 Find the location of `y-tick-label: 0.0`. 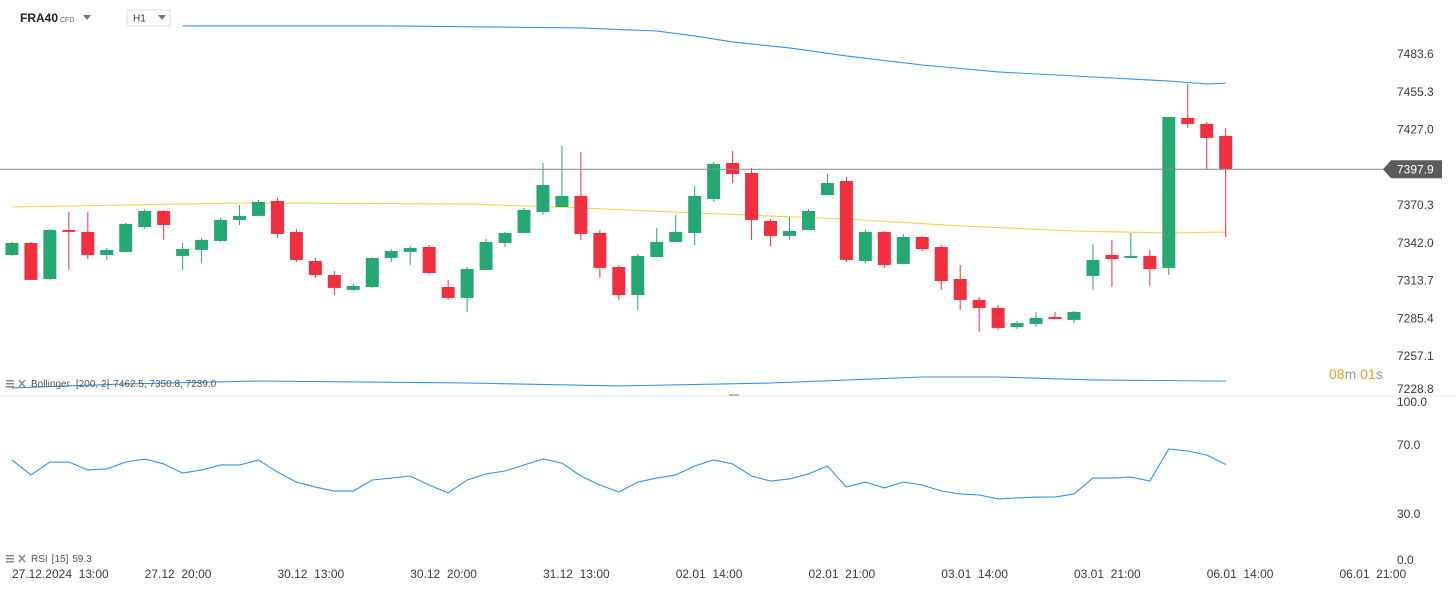

y-tick-label: 0.0 is located at coordinates (1405, 560).